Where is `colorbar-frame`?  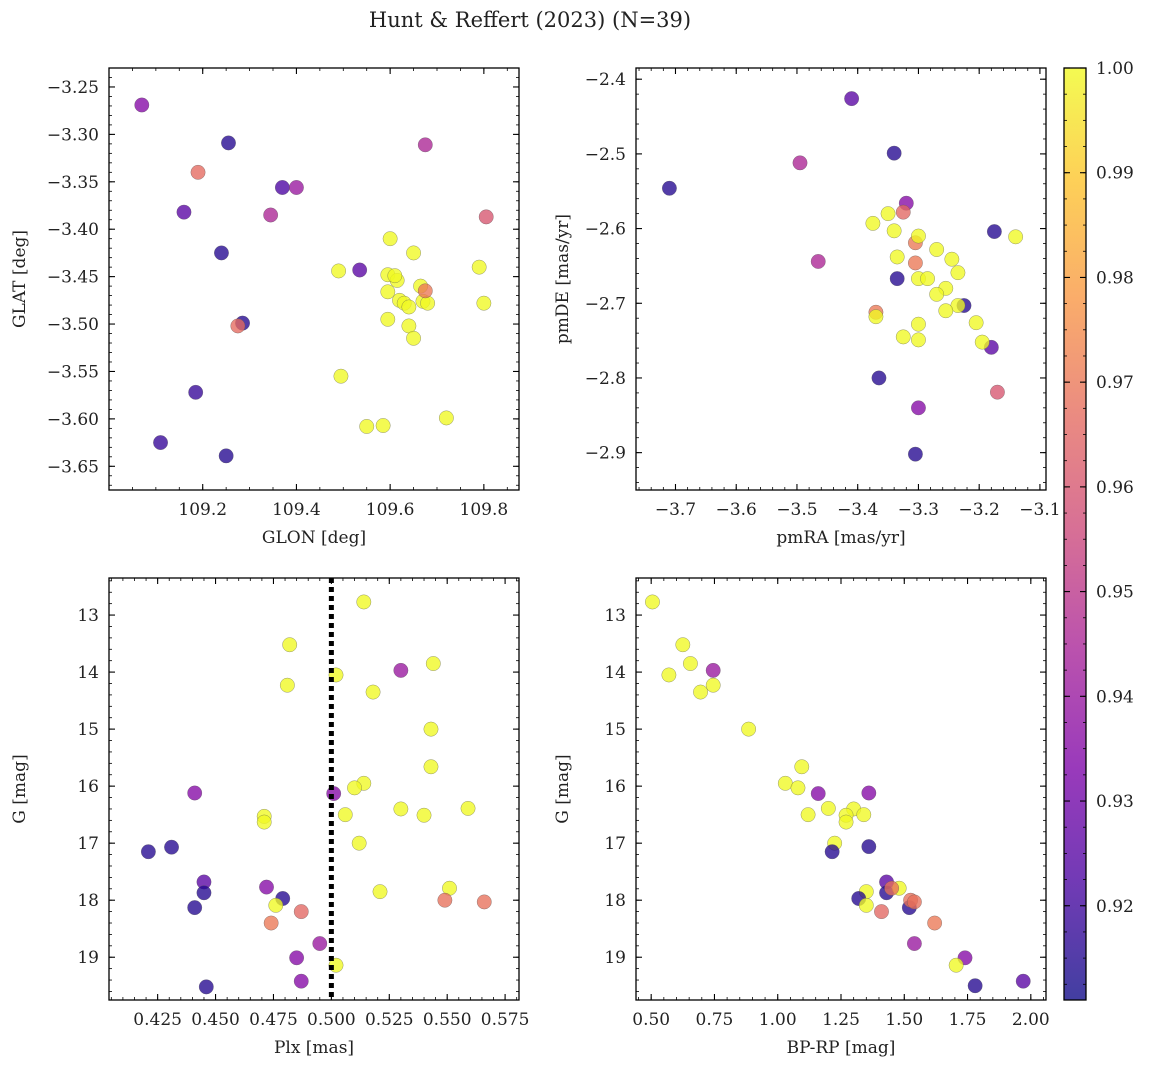 colorbar-frame is located at coordinates (1075, 534).